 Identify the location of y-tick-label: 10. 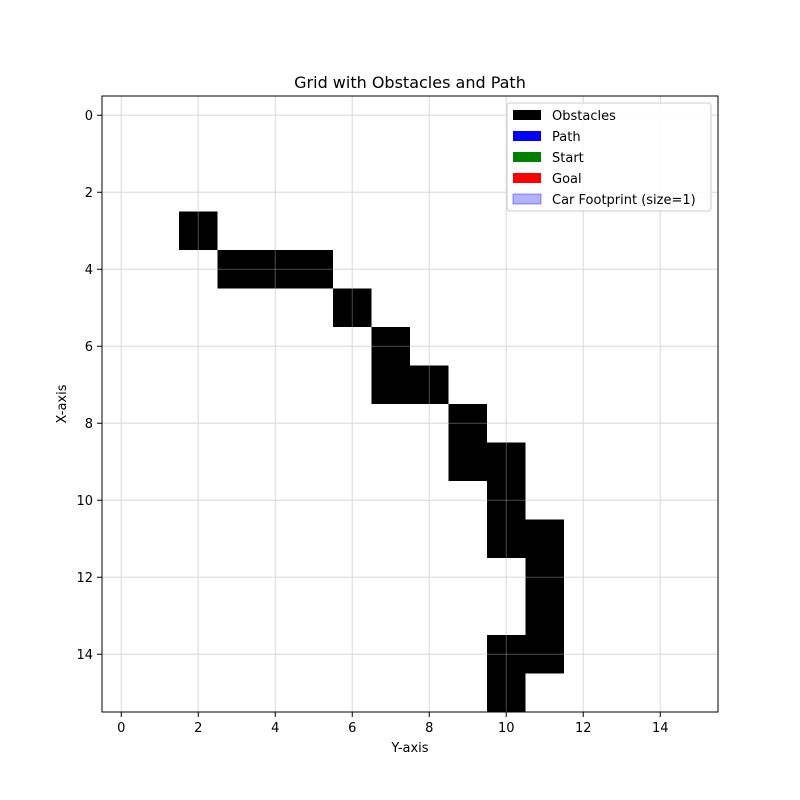
(84, 501).